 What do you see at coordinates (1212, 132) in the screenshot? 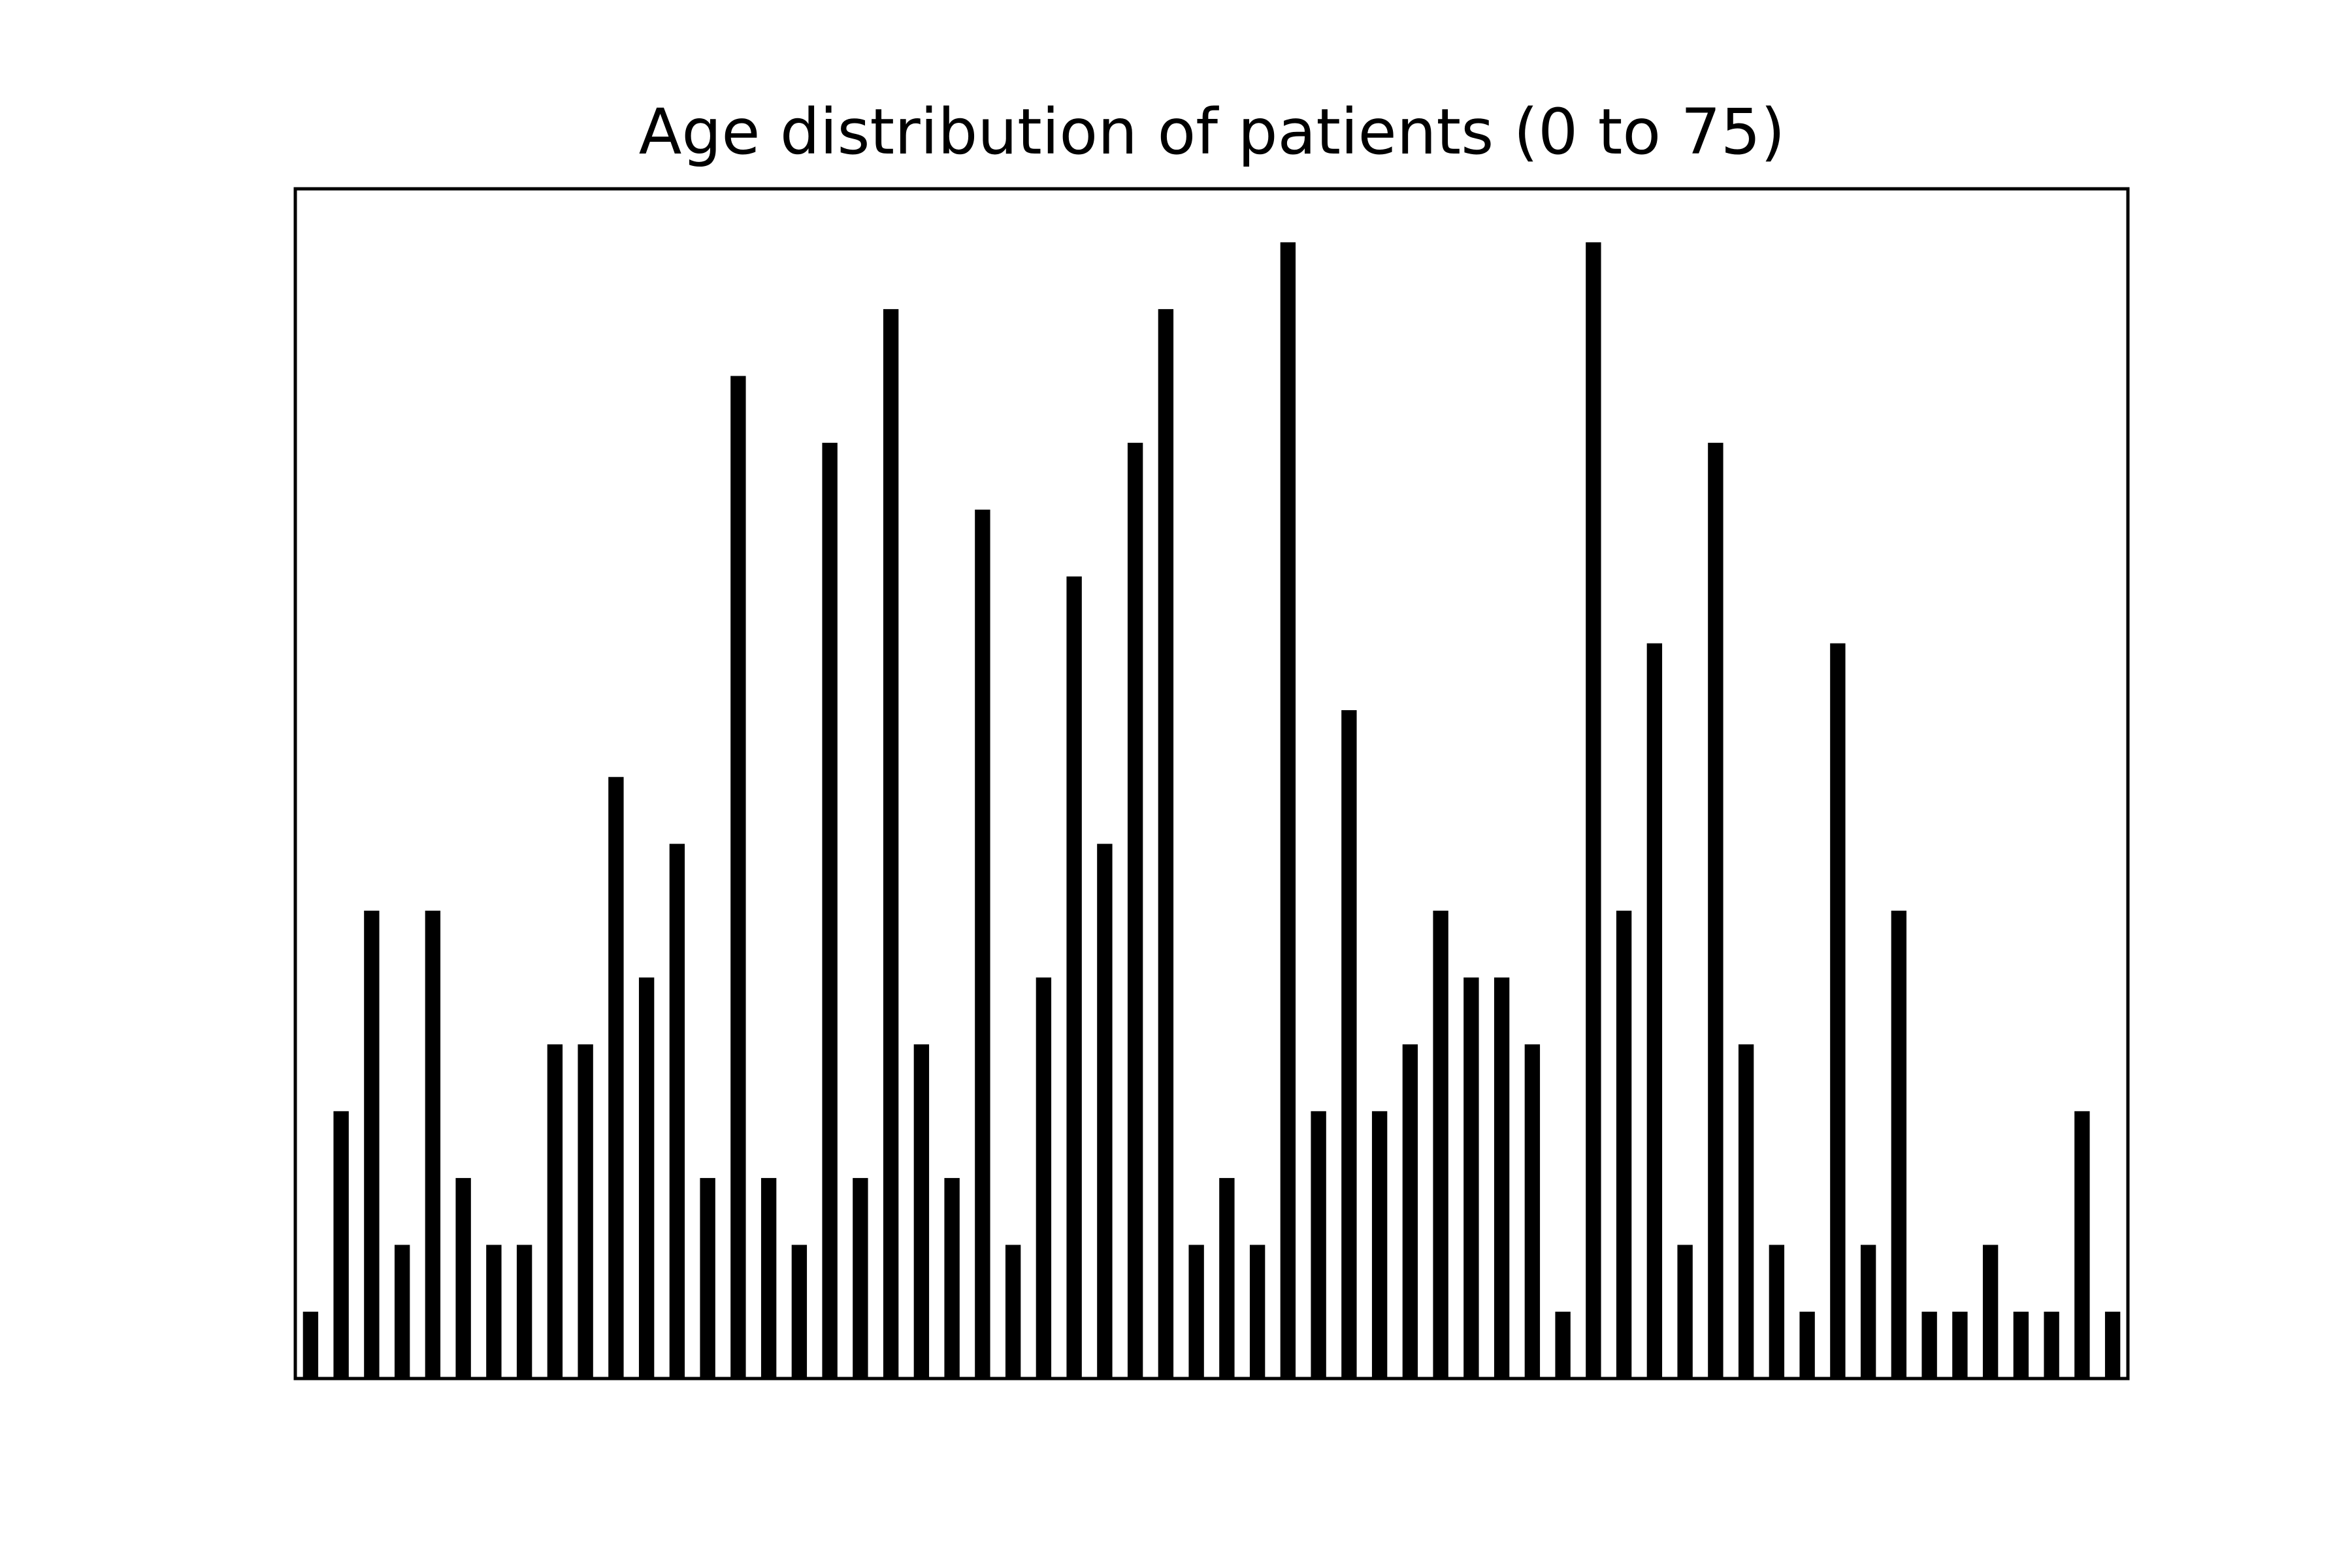
I see `chart-title: Age distribution of patients (0 to 75)` at bounding box center [1212, 132].